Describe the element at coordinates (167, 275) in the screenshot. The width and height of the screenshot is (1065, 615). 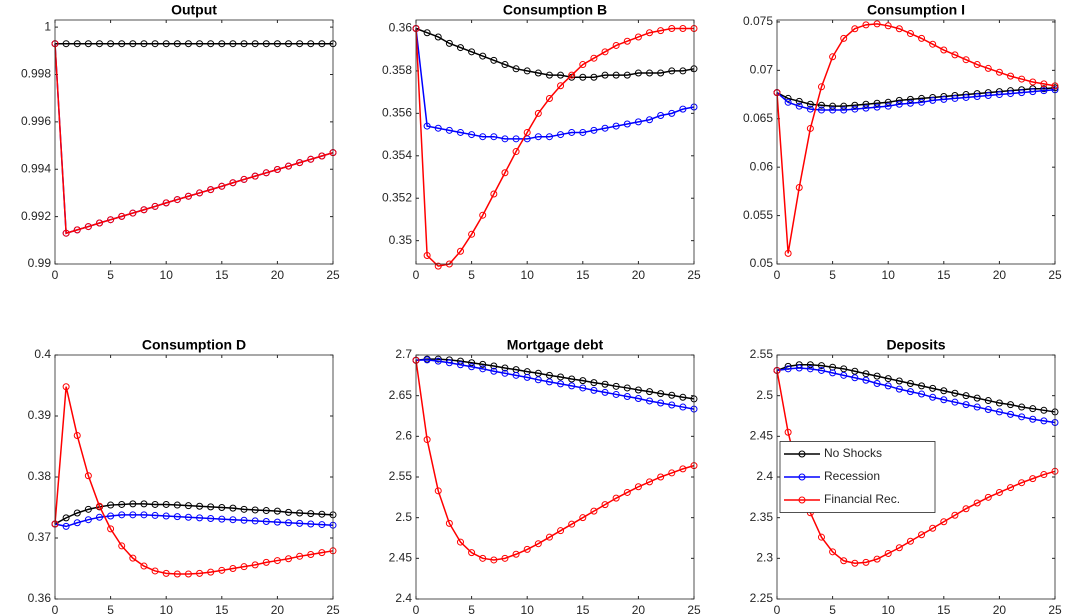
I see `x-tick-label: 10` at that location.